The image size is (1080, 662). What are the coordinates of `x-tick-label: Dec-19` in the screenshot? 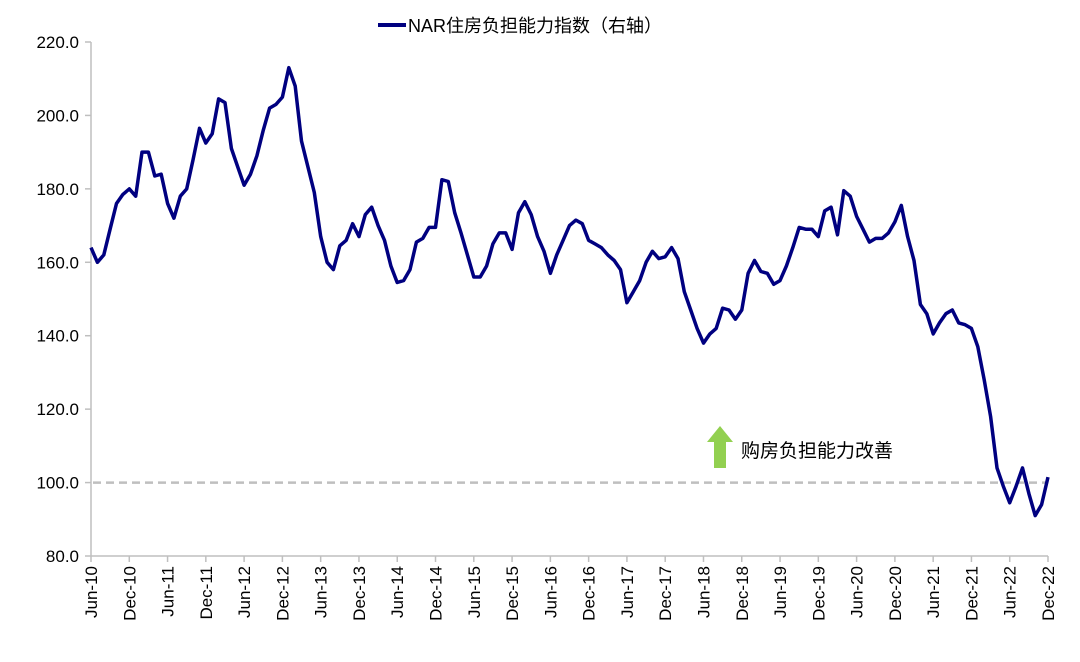 It's located at (818, 593).